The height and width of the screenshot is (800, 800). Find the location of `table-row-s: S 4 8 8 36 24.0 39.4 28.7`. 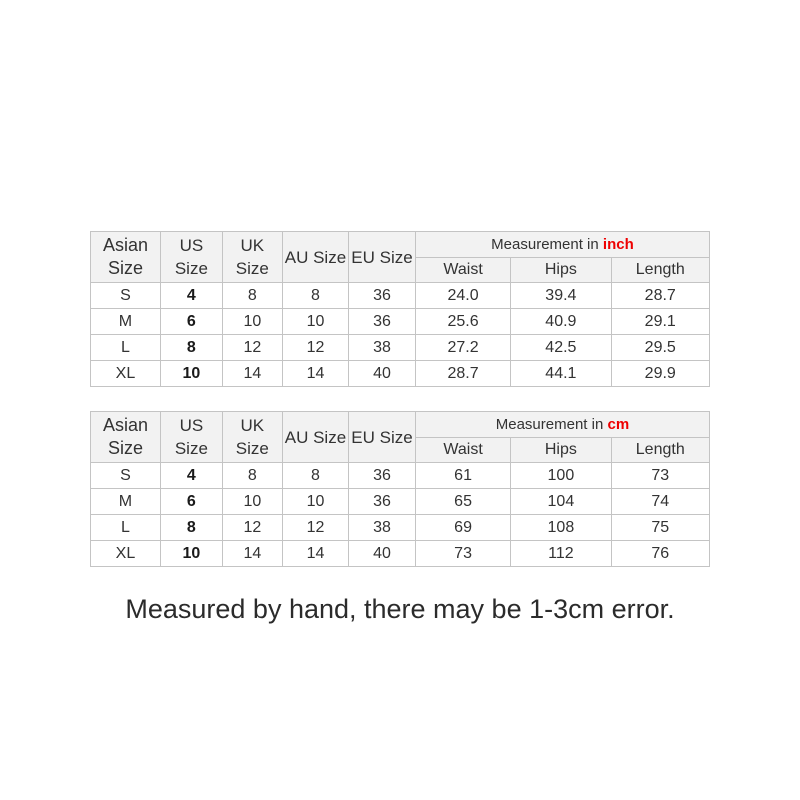

table-row-s: S 4 8 8 36 24.0 39.4 28.7 is located at coordinates (400, 295).